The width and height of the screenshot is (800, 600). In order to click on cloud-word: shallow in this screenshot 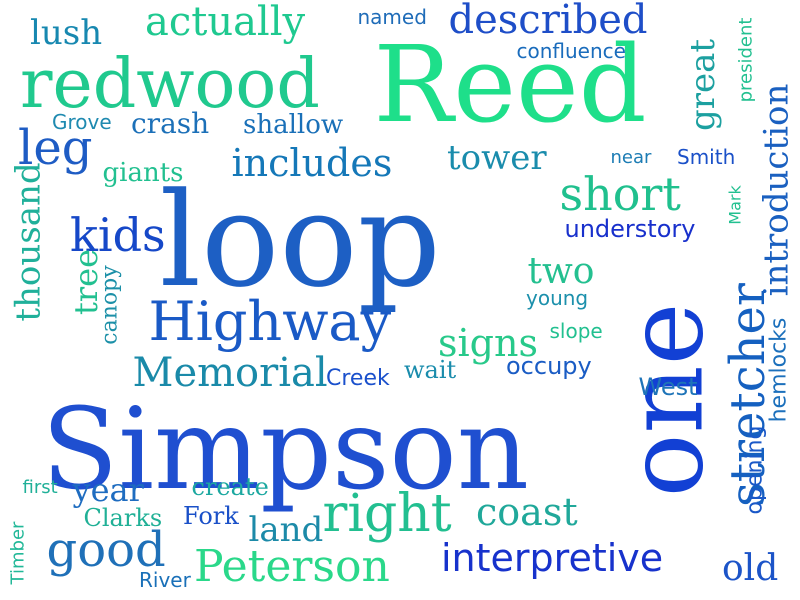, I will do `click(293, 125)`.